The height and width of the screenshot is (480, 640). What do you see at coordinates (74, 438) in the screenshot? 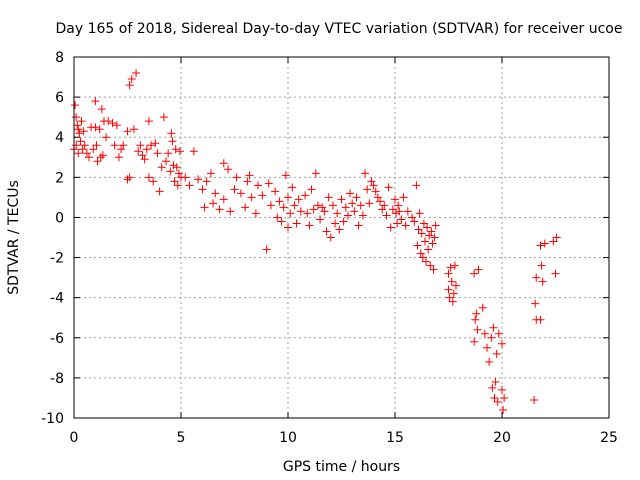
I see `x-tick-label: 0` at bounding box center [74, 438].